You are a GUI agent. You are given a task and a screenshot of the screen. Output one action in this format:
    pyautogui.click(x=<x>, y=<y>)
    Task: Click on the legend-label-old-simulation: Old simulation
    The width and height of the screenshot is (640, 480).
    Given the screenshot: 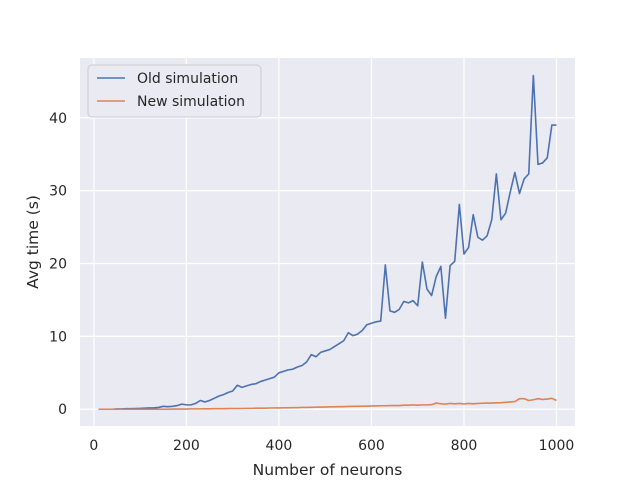 What is the action you would take?
    pyautogui.click(x=187, y=79)
    